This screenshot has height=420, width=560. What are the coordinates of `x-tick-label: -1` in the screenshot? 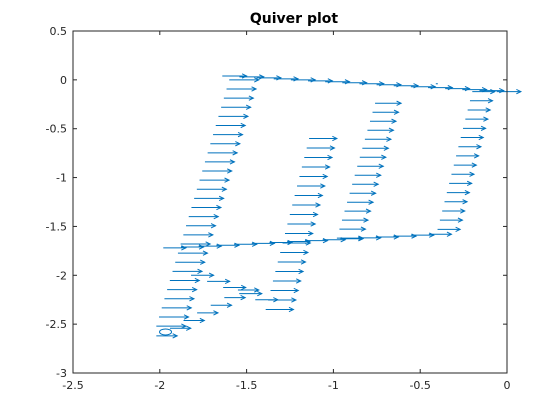 It's located at (333, 385).